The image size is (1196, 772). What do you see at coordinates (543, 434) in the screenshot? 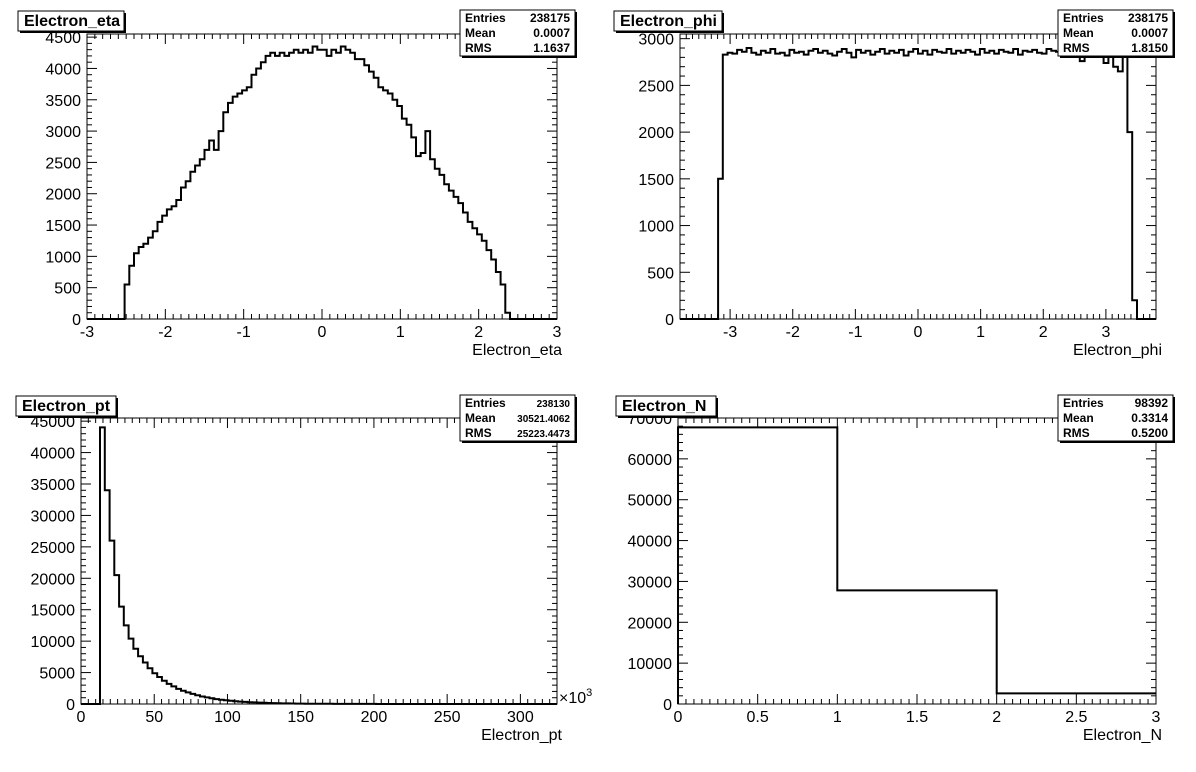
I see `stats-rms-value: 25223.4473` at bounding box center [543, 434].